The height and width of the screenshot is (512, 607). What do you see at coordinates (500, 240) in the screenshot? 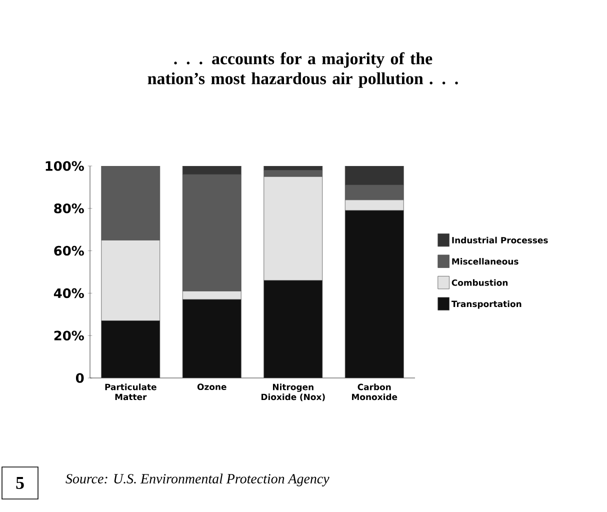
I see `legend-label: Industrial Processes` at bounding box center [500, 240].